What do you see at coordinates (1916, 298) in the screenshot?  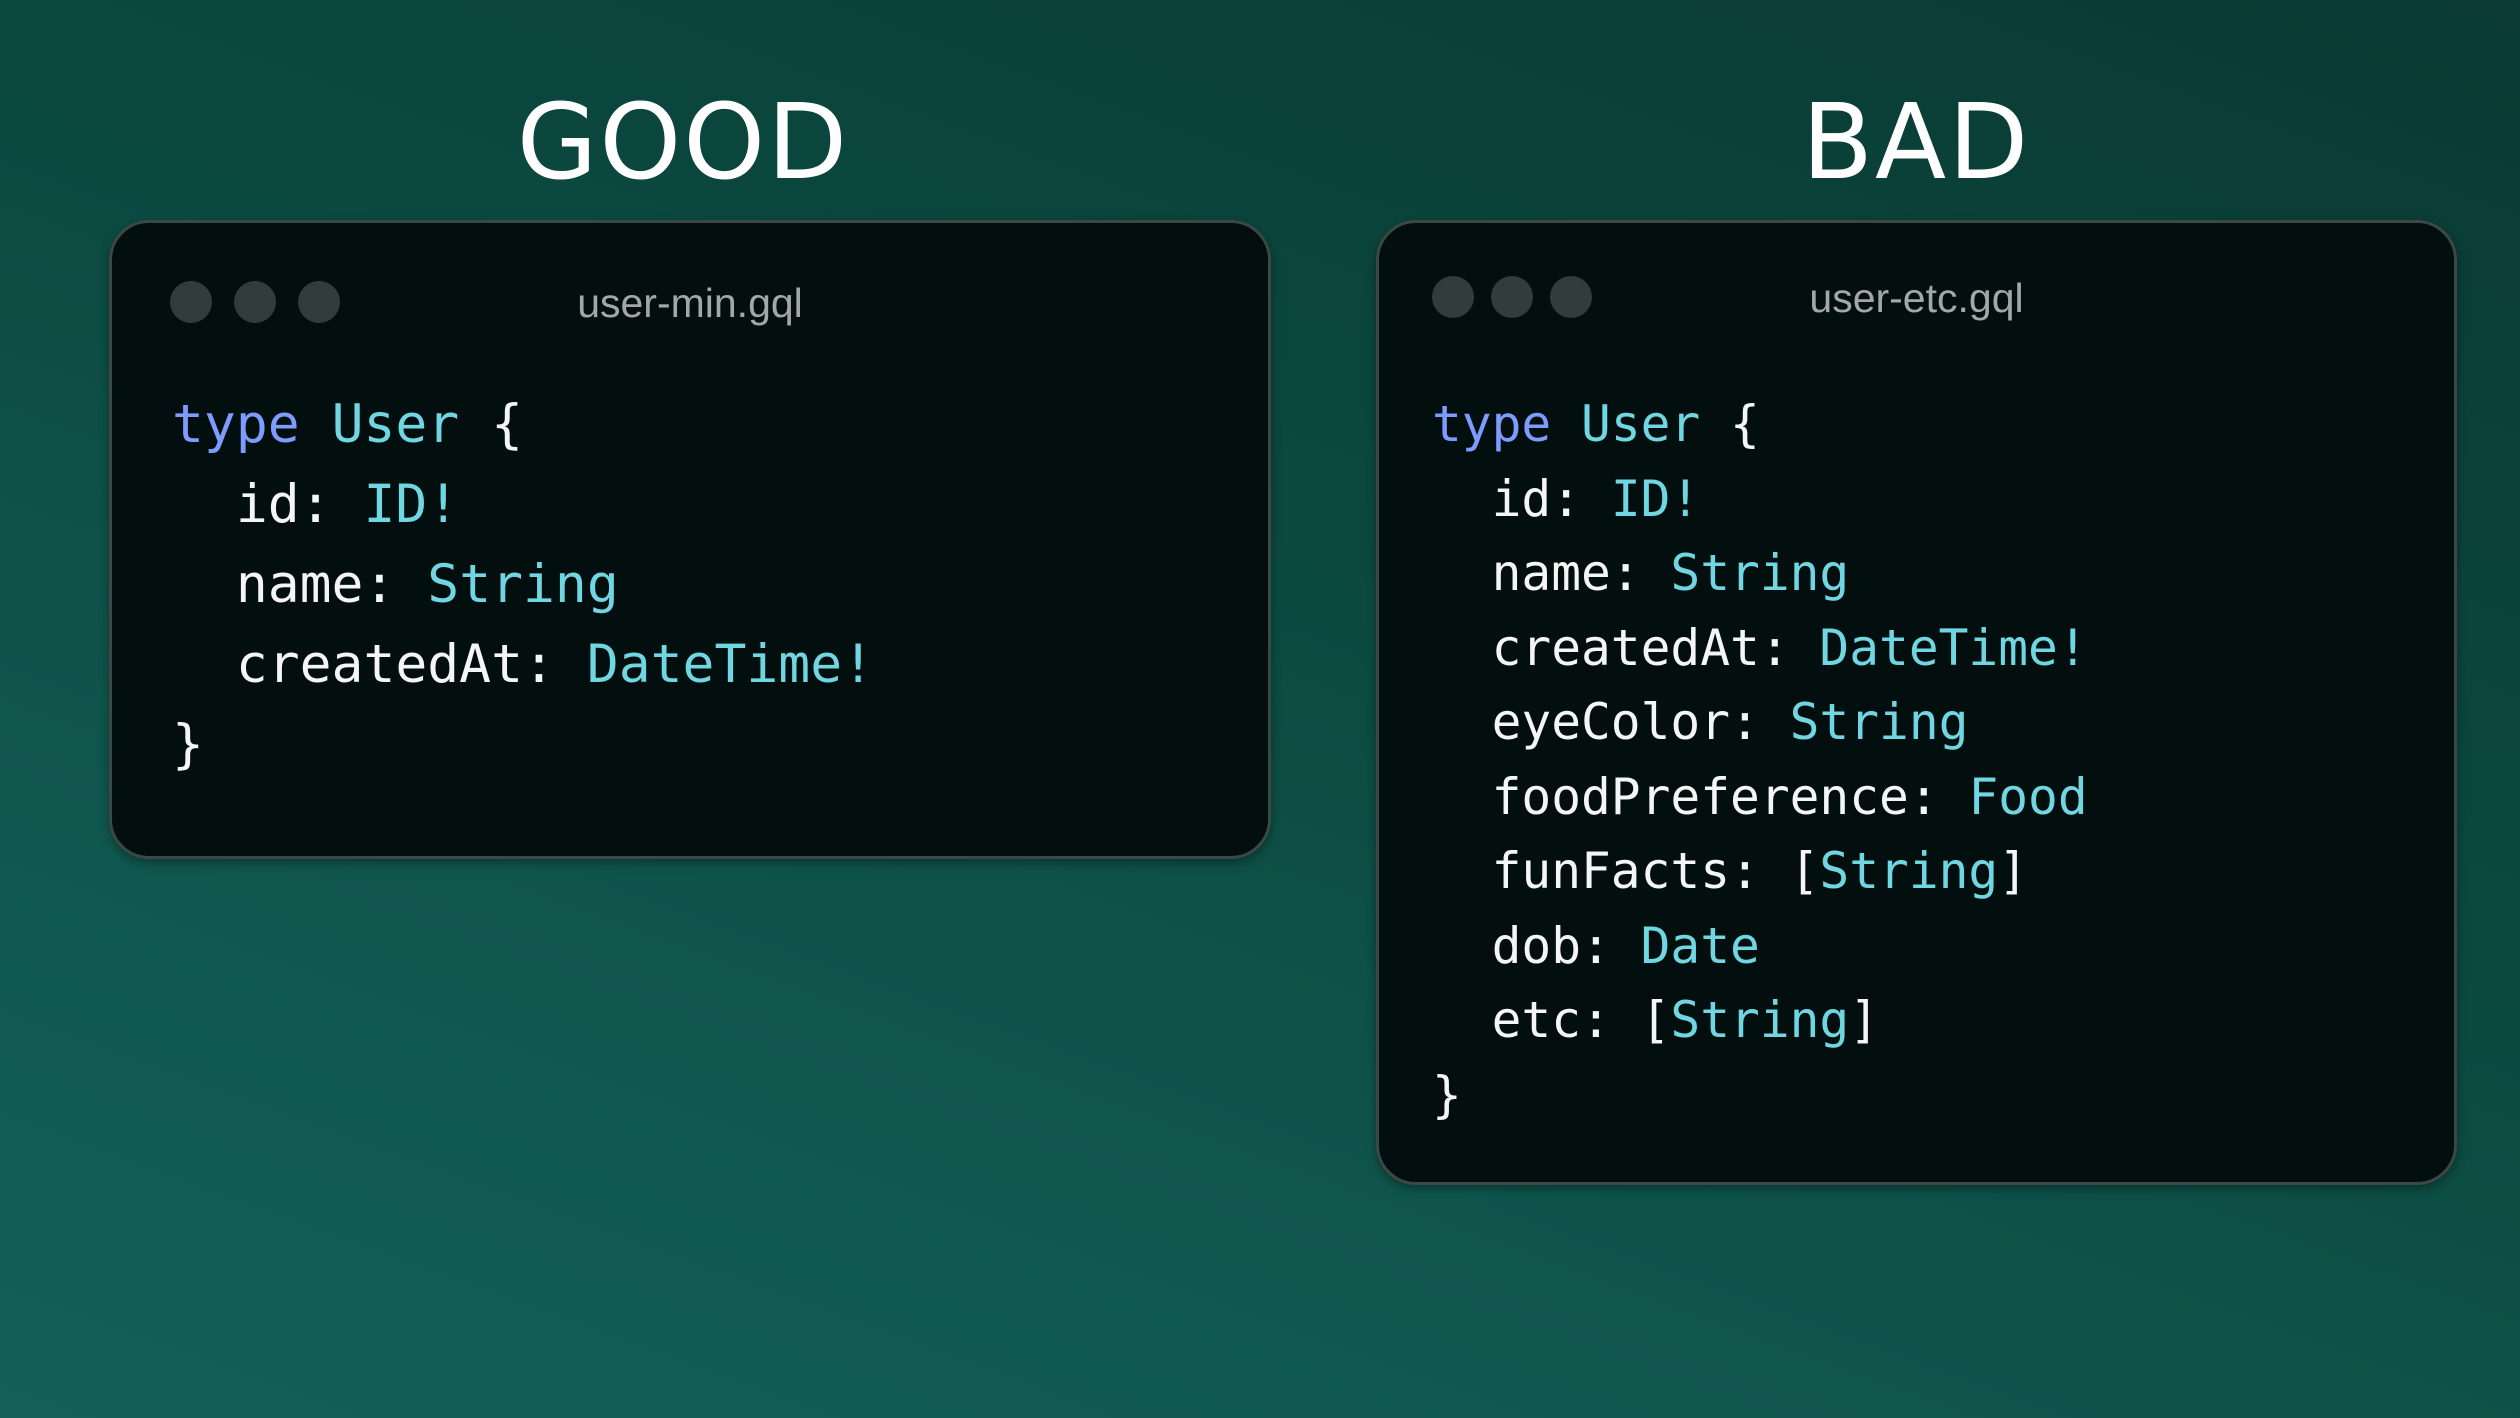 I see `window-filename: user-etc.gql` at bounding box center [1916, 298].